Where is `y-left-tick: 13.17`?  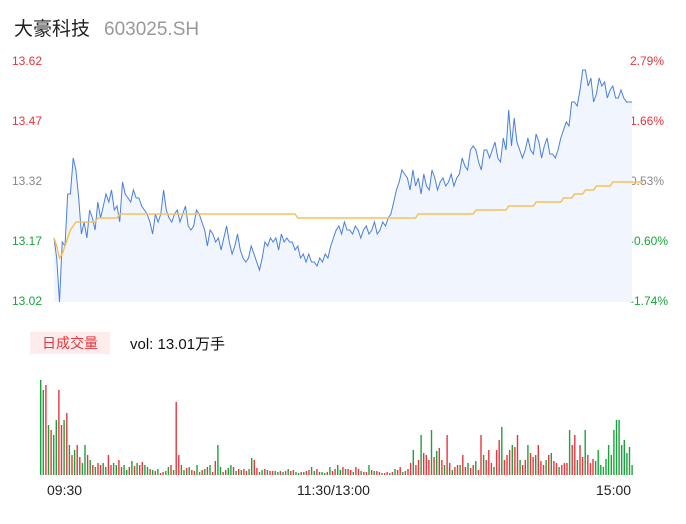 y-left-tick: 13.17 is located at coordinates (27, 241).